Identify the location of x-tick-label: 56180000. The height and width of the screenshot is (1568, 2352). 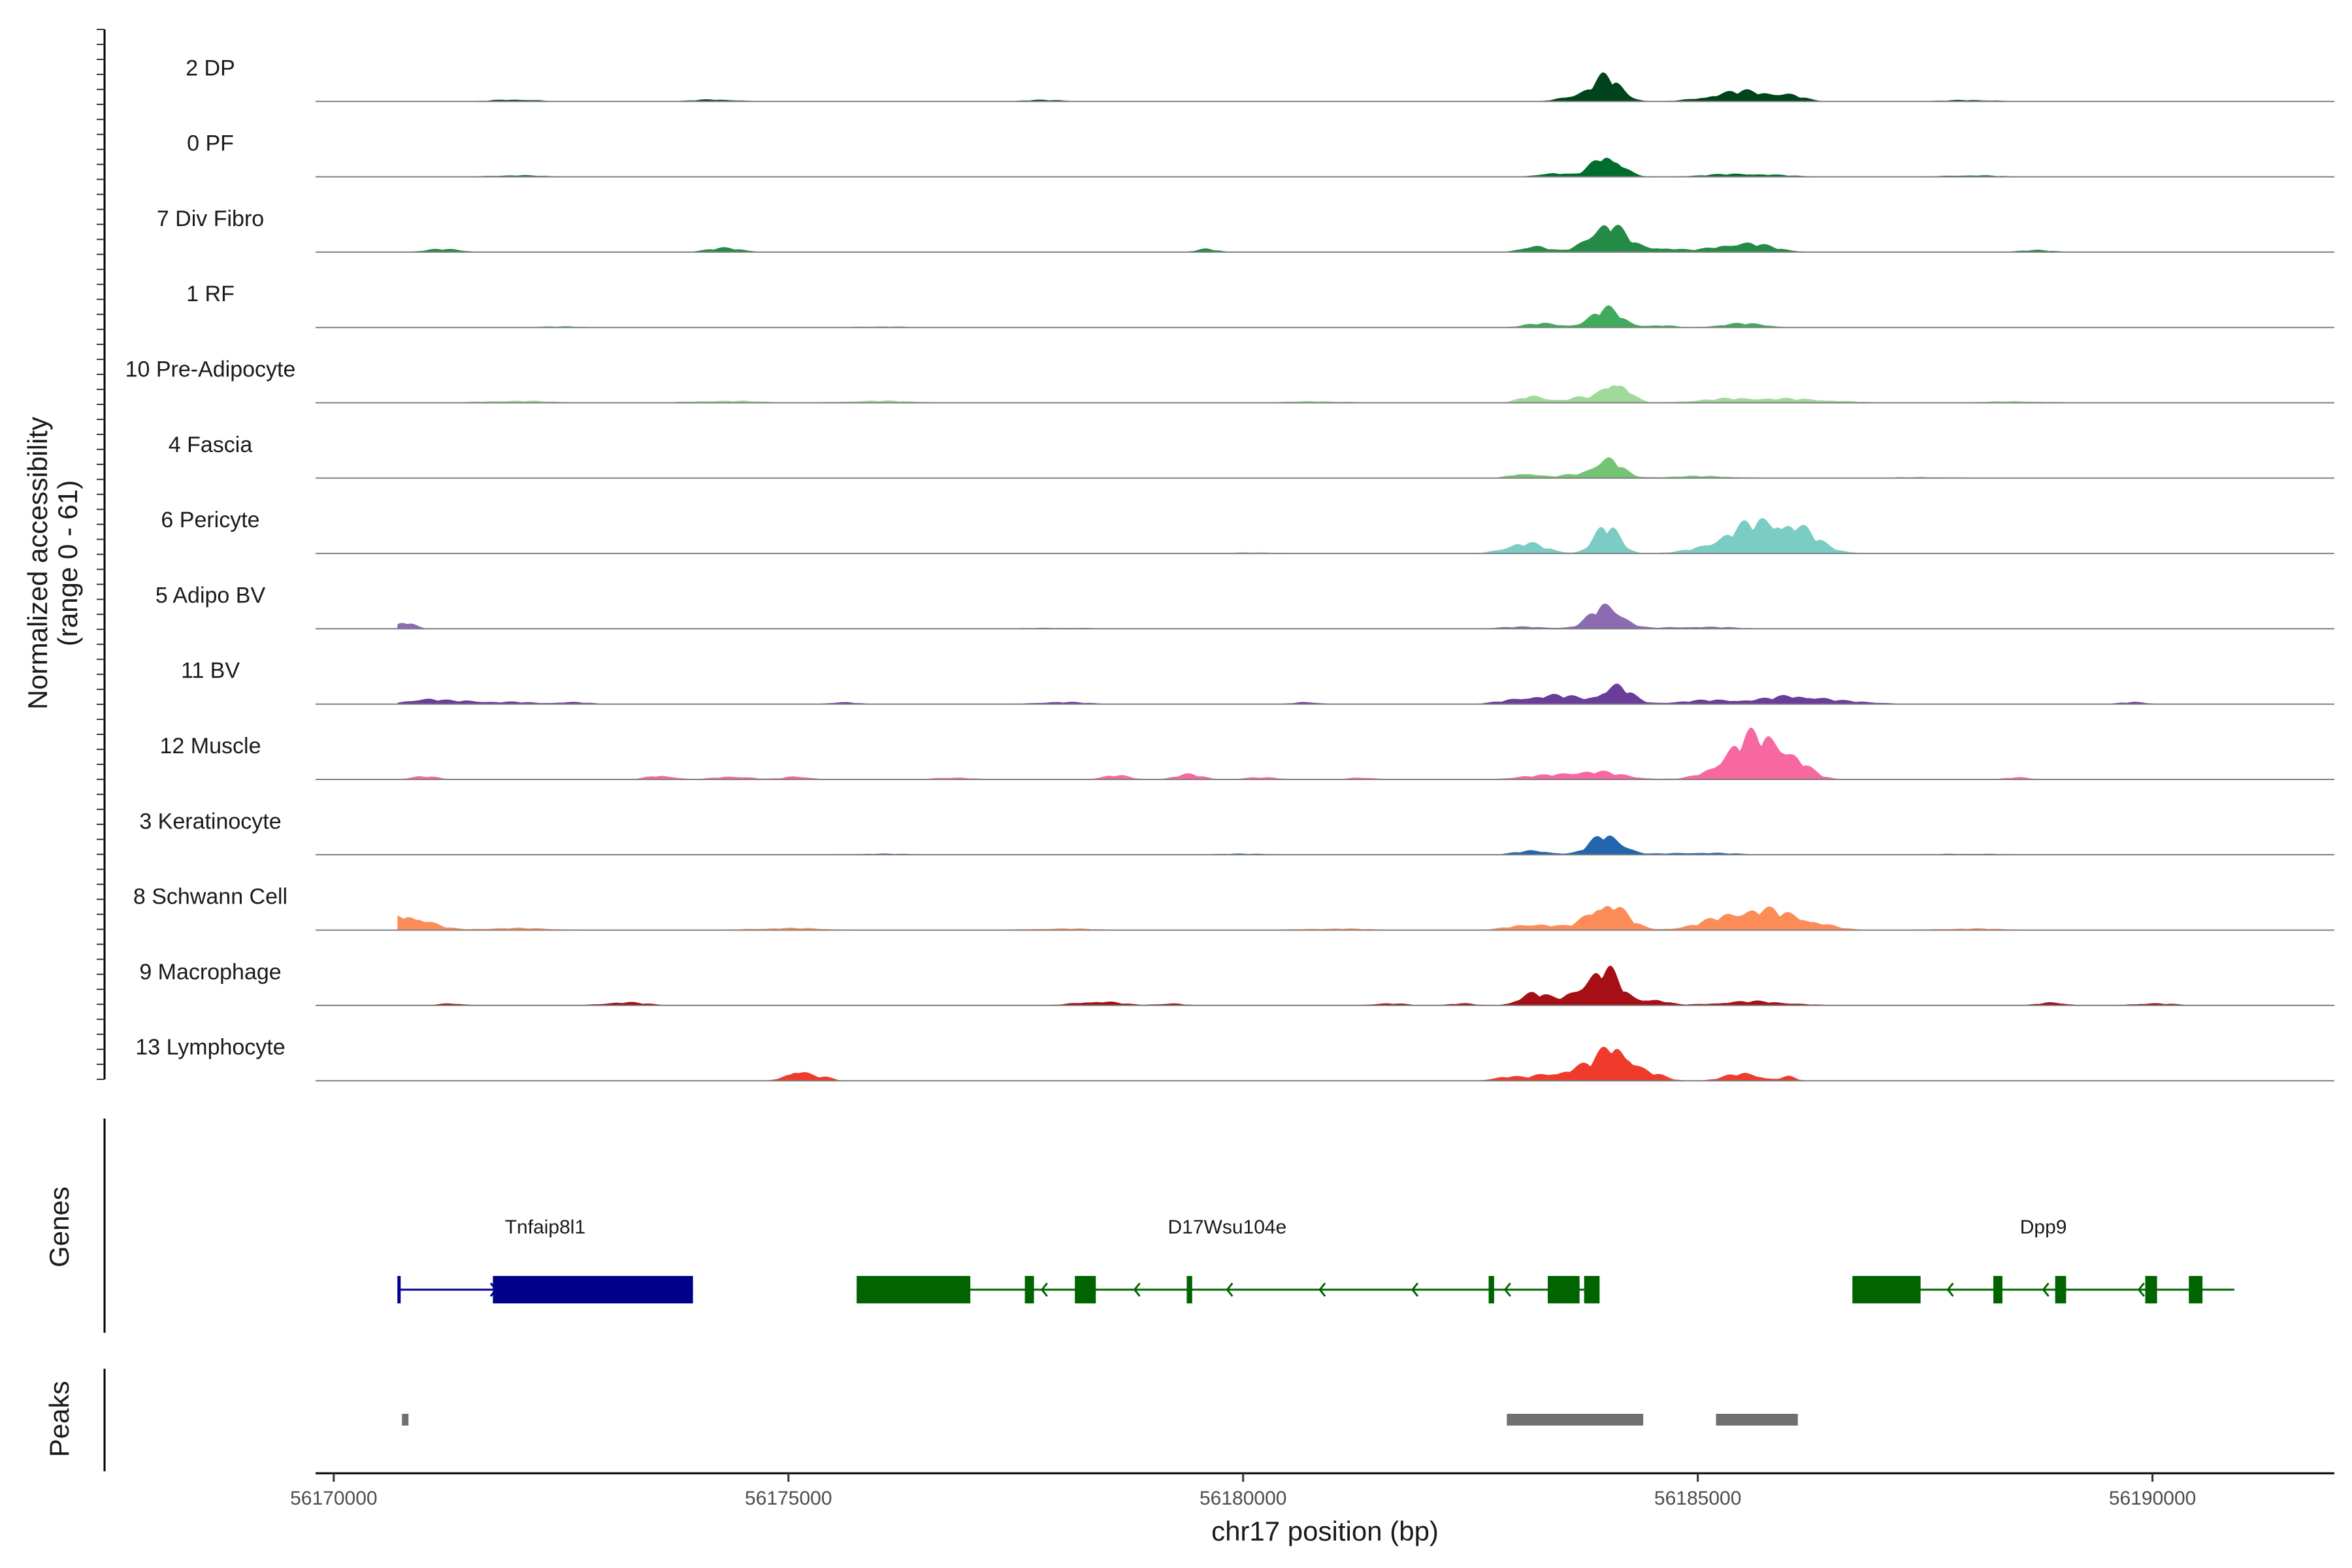
(1243, 1498).